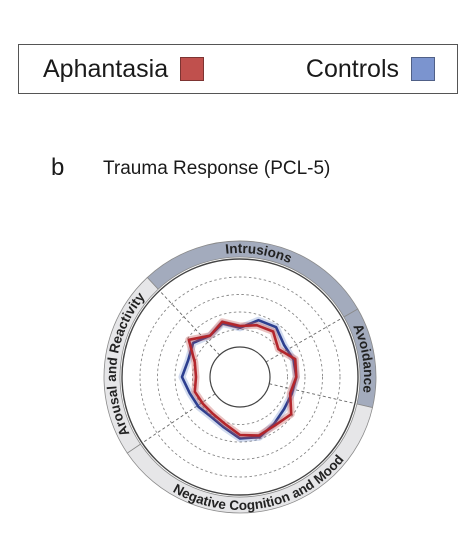 The width and height of the screenshot is (476, 550). Describe the element at coordinates (352, 68) in the screenshot. I see `legend-label-controls: Controls` at that location.